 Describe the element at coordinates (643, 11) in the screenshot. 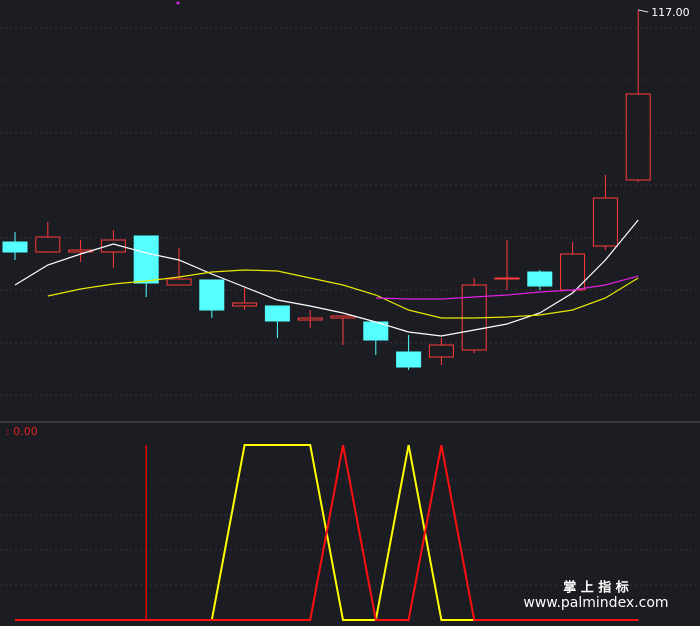

I see `max-pointer` at that location.